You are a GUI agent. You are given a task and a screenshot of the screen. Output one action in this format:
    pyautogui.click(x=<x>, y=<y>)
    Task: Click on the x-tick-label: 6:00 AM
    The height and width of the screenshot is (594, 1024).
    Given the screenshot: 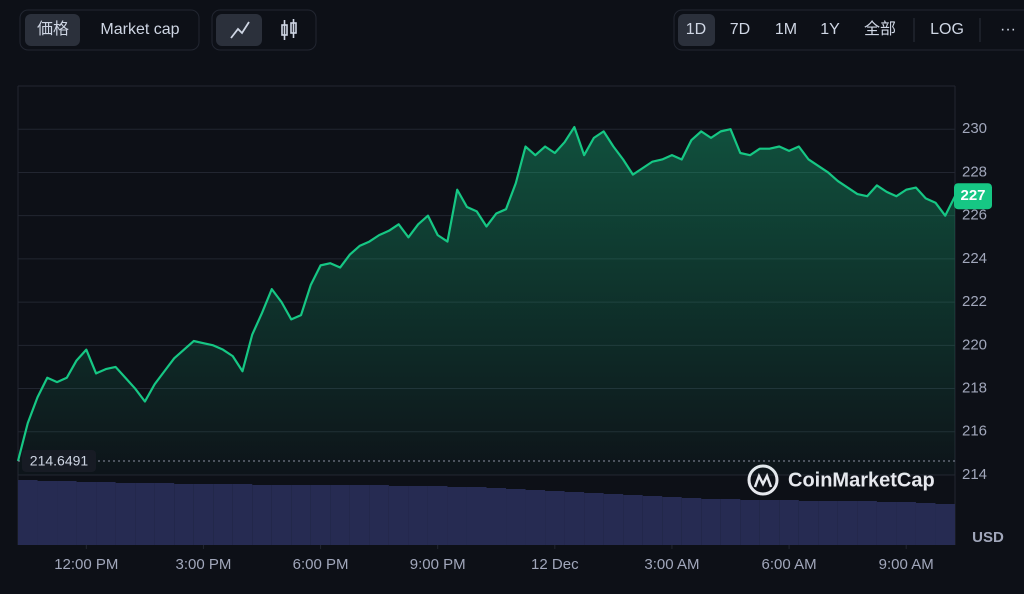 What is the action you would take?
    pyautogui.click(x=789, y=564)
    